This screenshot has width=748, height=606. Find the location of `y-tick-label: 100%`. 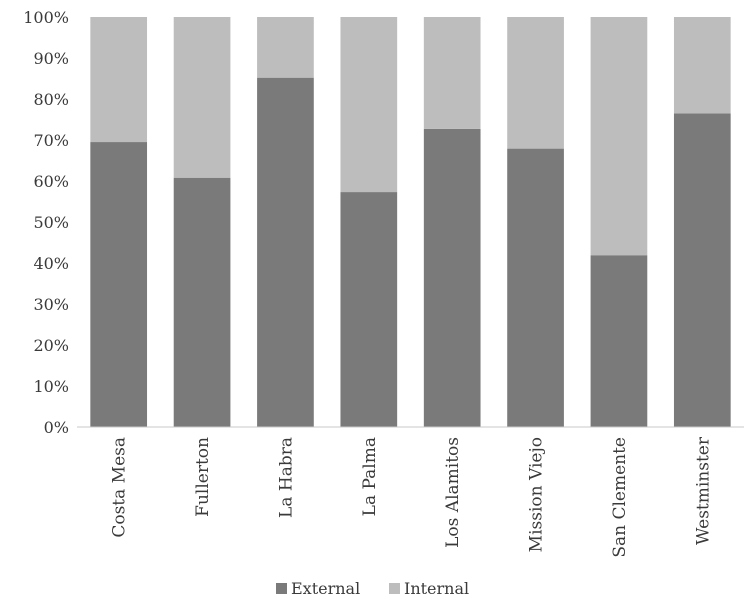

y-tick-label: 100% is located at coordinates (46, 17).